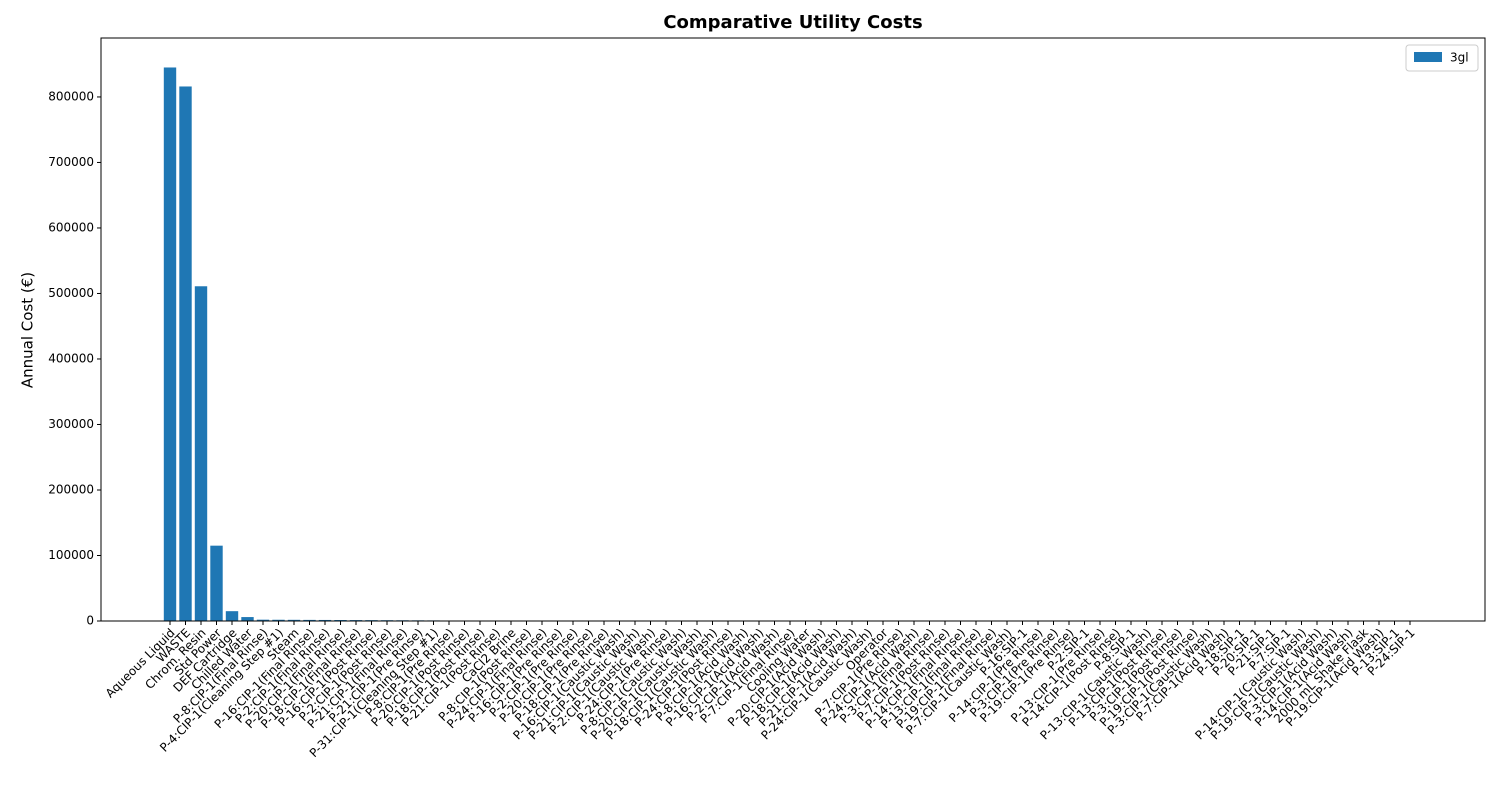  What do you see at coordinates (90, 621) in the screenshot?
I see `y-tick-label: 0` at bounding box center [90, 621].